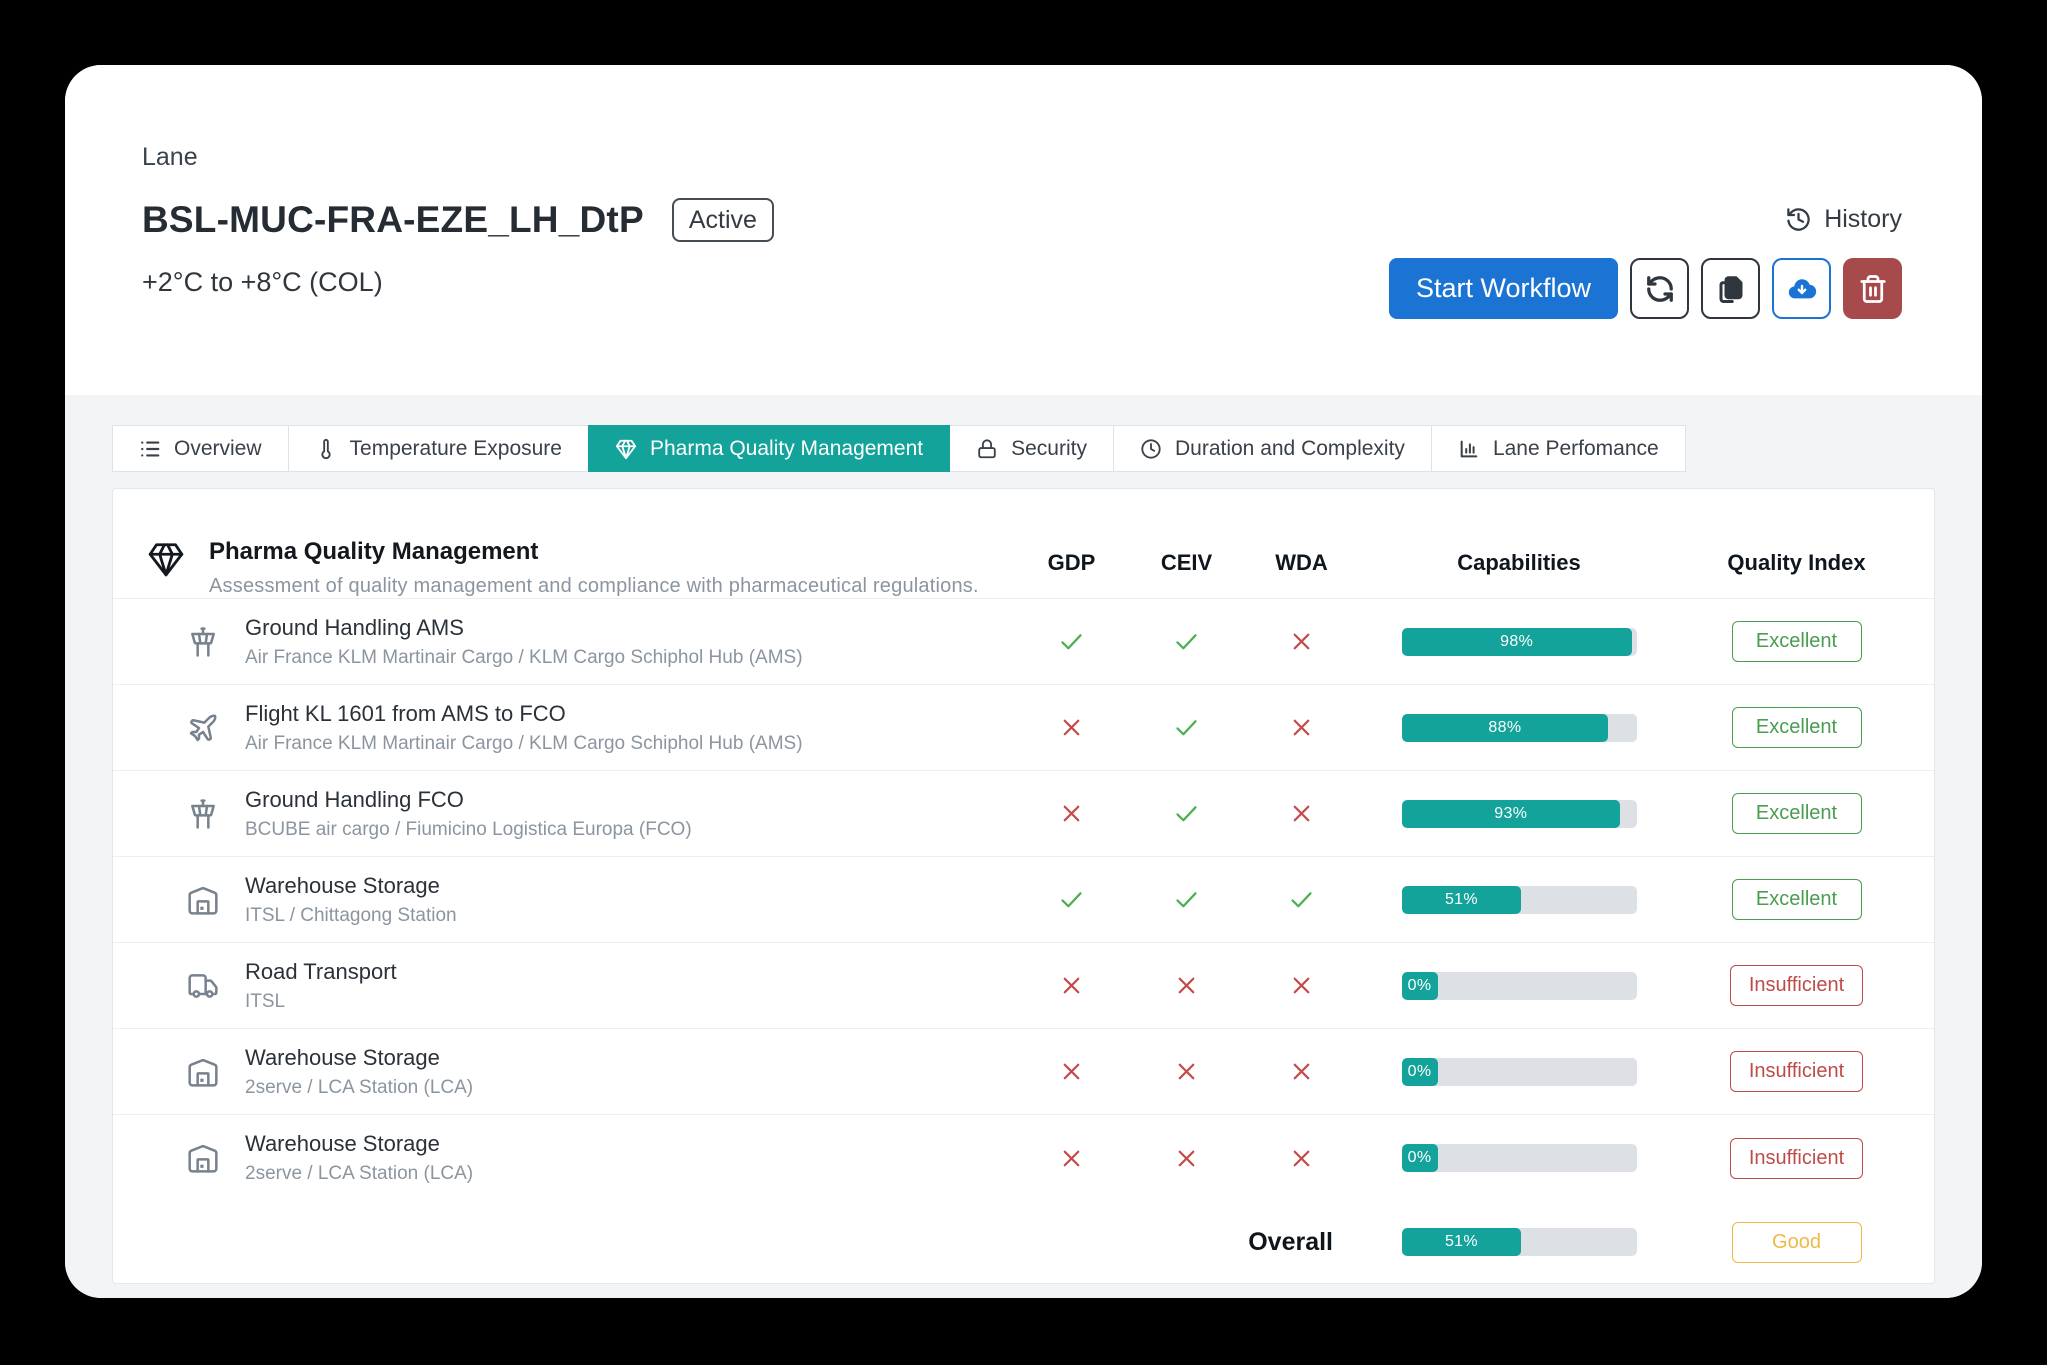 This screenshot has width=2047, height=1365. What do you see at coordinates (170, 157) in the screenshot?
I see `lane-eyebrow: Lane` at bounding box center [170, 157].